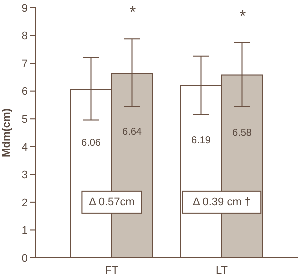 Image resolution: width=300 pixels, height=278 pixels. I want to click on y-tick-label: 1, so click(25, 231).